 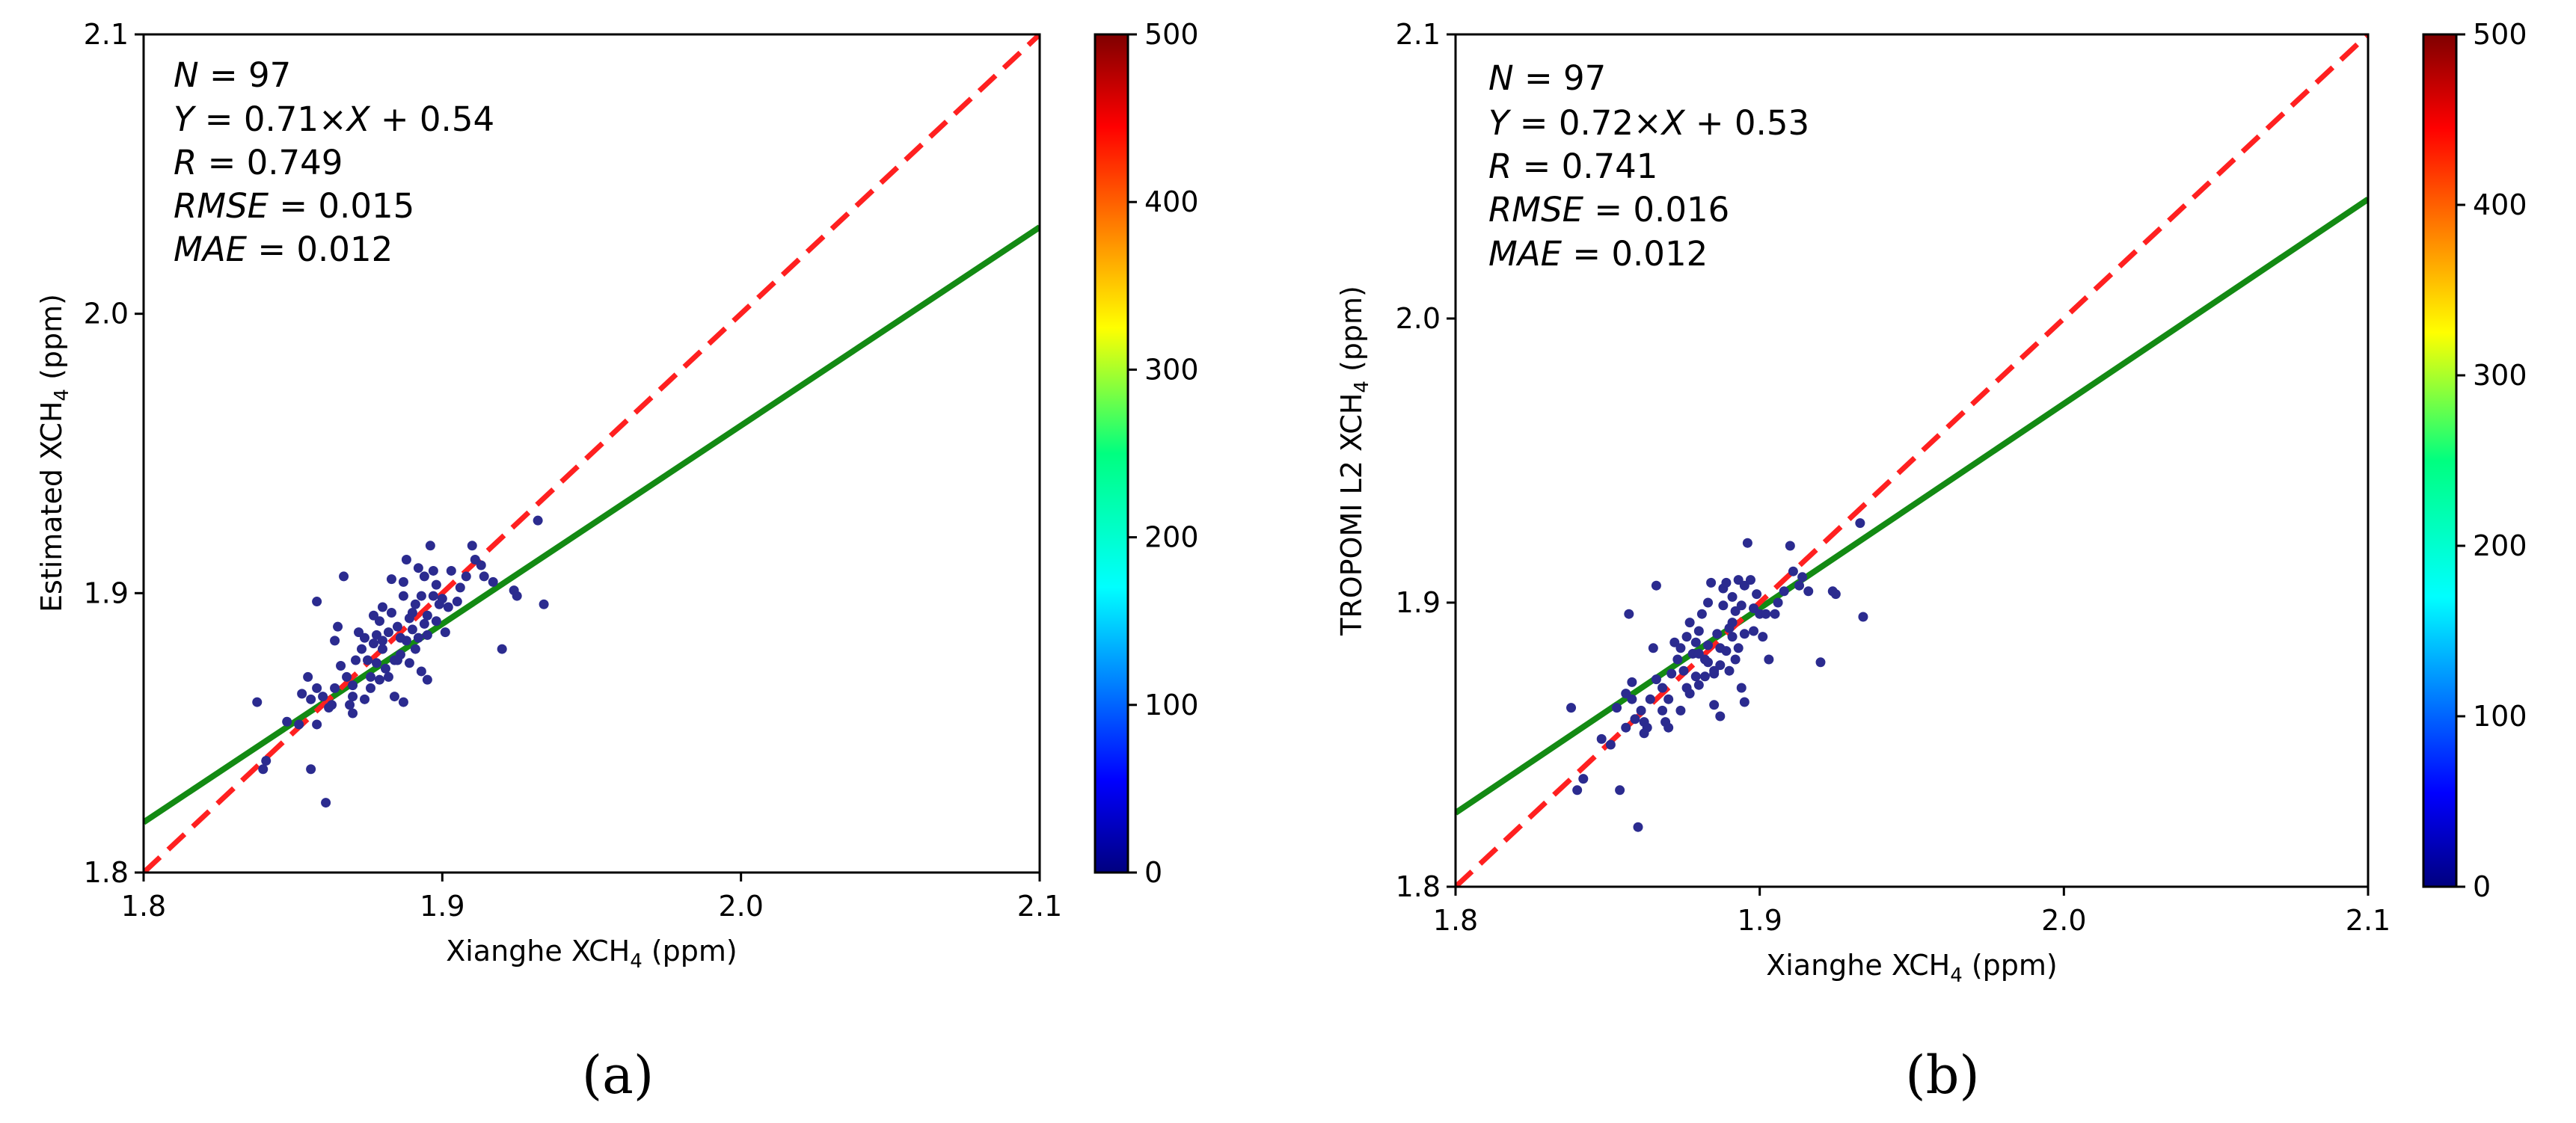 I want to click on y-tick-label: 1.8, so click(x=1418, y=886).